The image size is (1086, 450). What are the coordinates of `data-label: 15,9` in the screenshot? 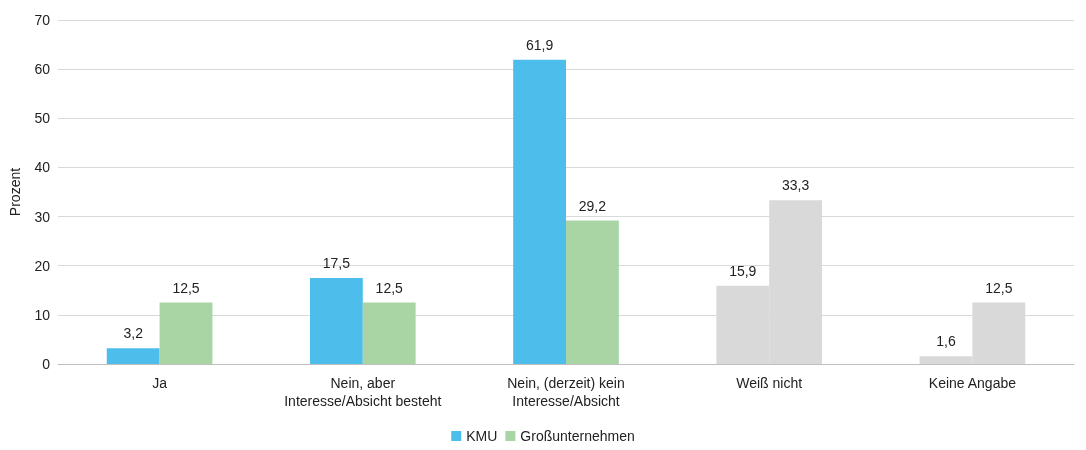 It's located at (743, 270).